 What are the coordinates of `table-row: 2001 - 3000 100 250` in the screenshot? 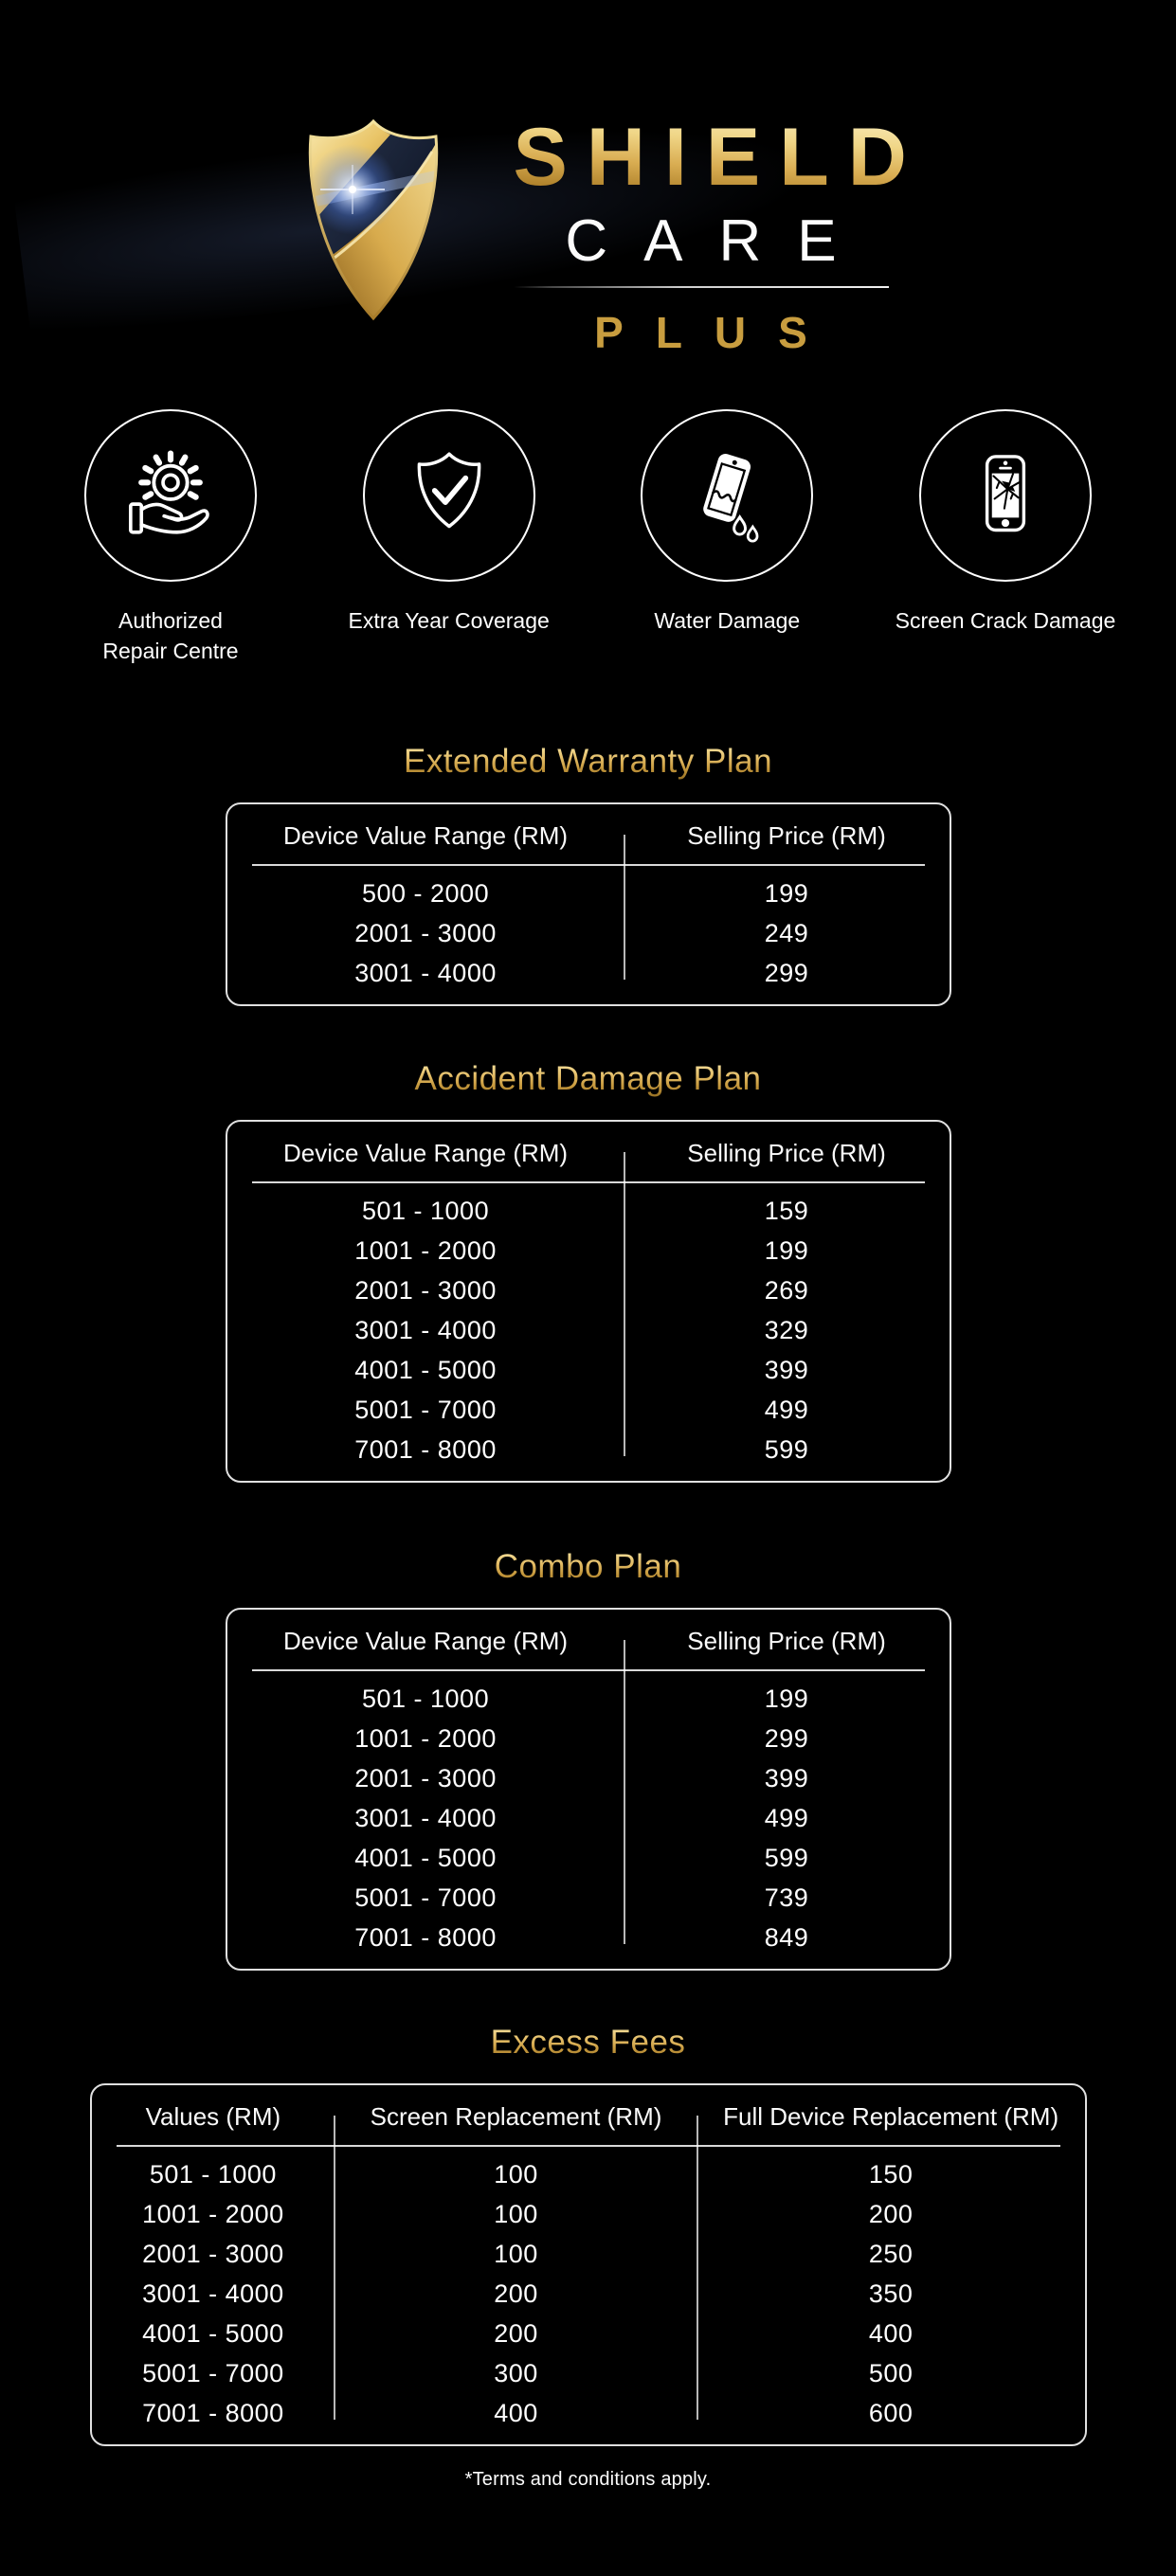 It's located at (588, 2254).